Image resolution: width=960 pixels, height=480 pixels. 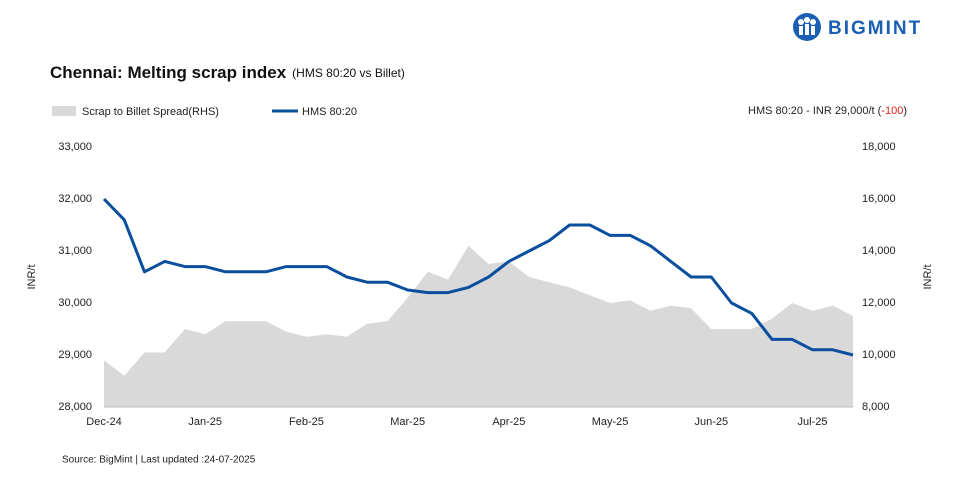 What do you see at coordinates (150, 112) in the screenshot?
I see `legend-label: Scrap to Billet Spread(RHS)` at bounding box center [150, 112].